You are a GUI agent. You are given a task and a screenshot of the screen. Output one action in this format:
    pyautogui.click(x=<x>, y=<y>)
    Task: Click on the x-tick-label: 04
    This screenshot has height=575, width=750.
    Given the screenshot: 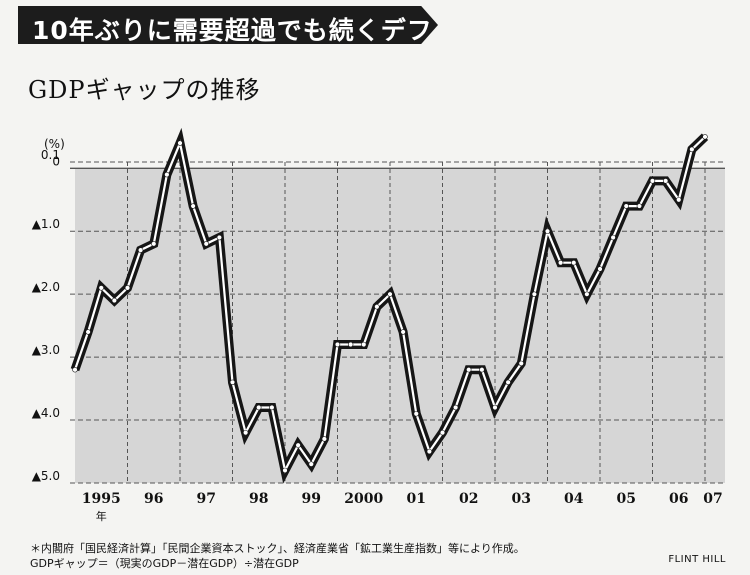 What is the action you would take?
    pyautogui.click(x=574, y=499)
    